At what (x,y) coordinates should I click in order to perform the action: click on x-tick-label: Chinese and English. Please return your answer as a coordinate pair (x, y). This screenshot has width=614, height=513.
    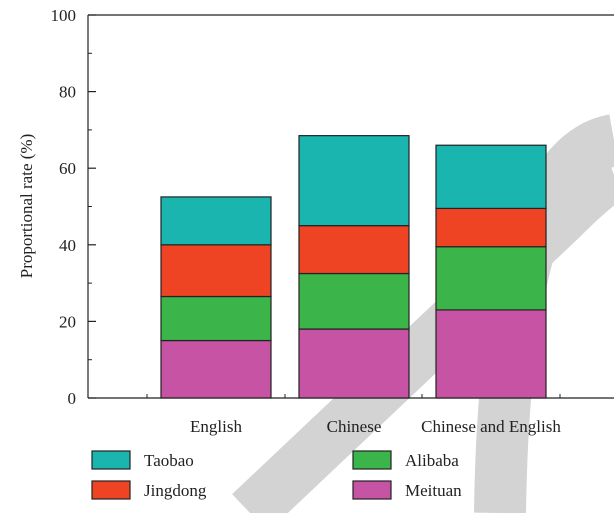
    Looking at the image, I should click on (491, 426).